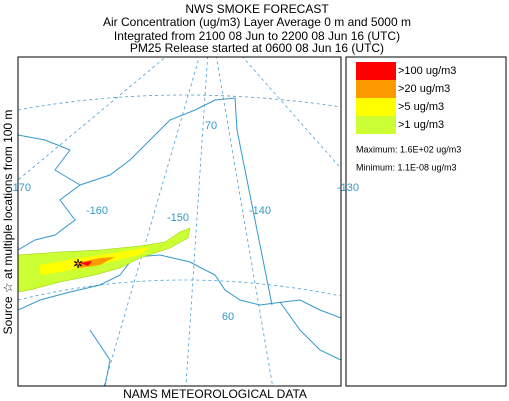 The width and height of the screenshot is (509, 401). What do you see at coordinates (260, 211) in the screenshot?
I see `graticule-label: -140` at bounding box center [260, 211].